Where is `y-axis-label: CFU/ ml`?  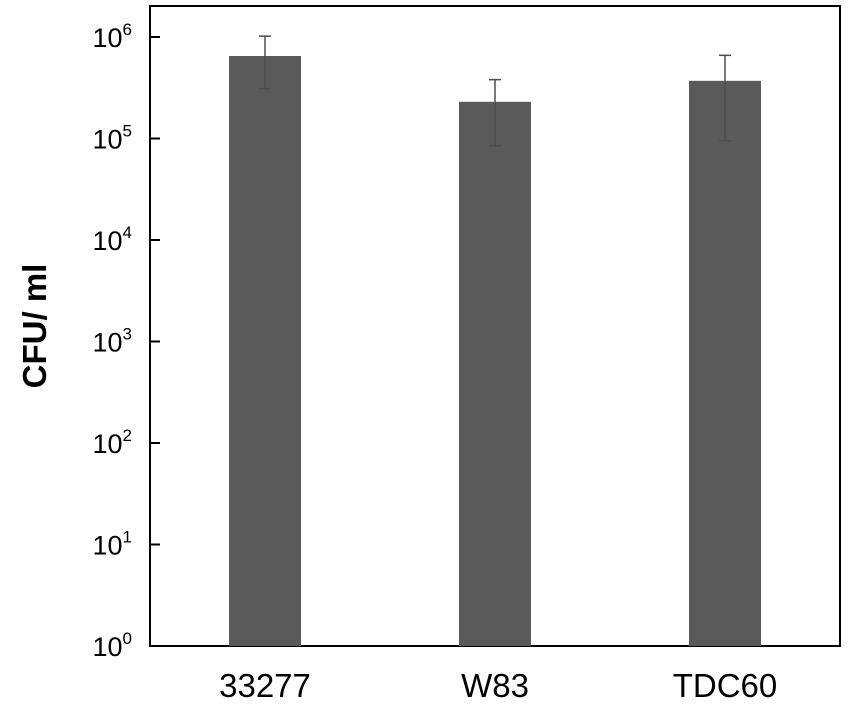 y-axis-label: CFU/ ml is located at coordinates (34, 326).